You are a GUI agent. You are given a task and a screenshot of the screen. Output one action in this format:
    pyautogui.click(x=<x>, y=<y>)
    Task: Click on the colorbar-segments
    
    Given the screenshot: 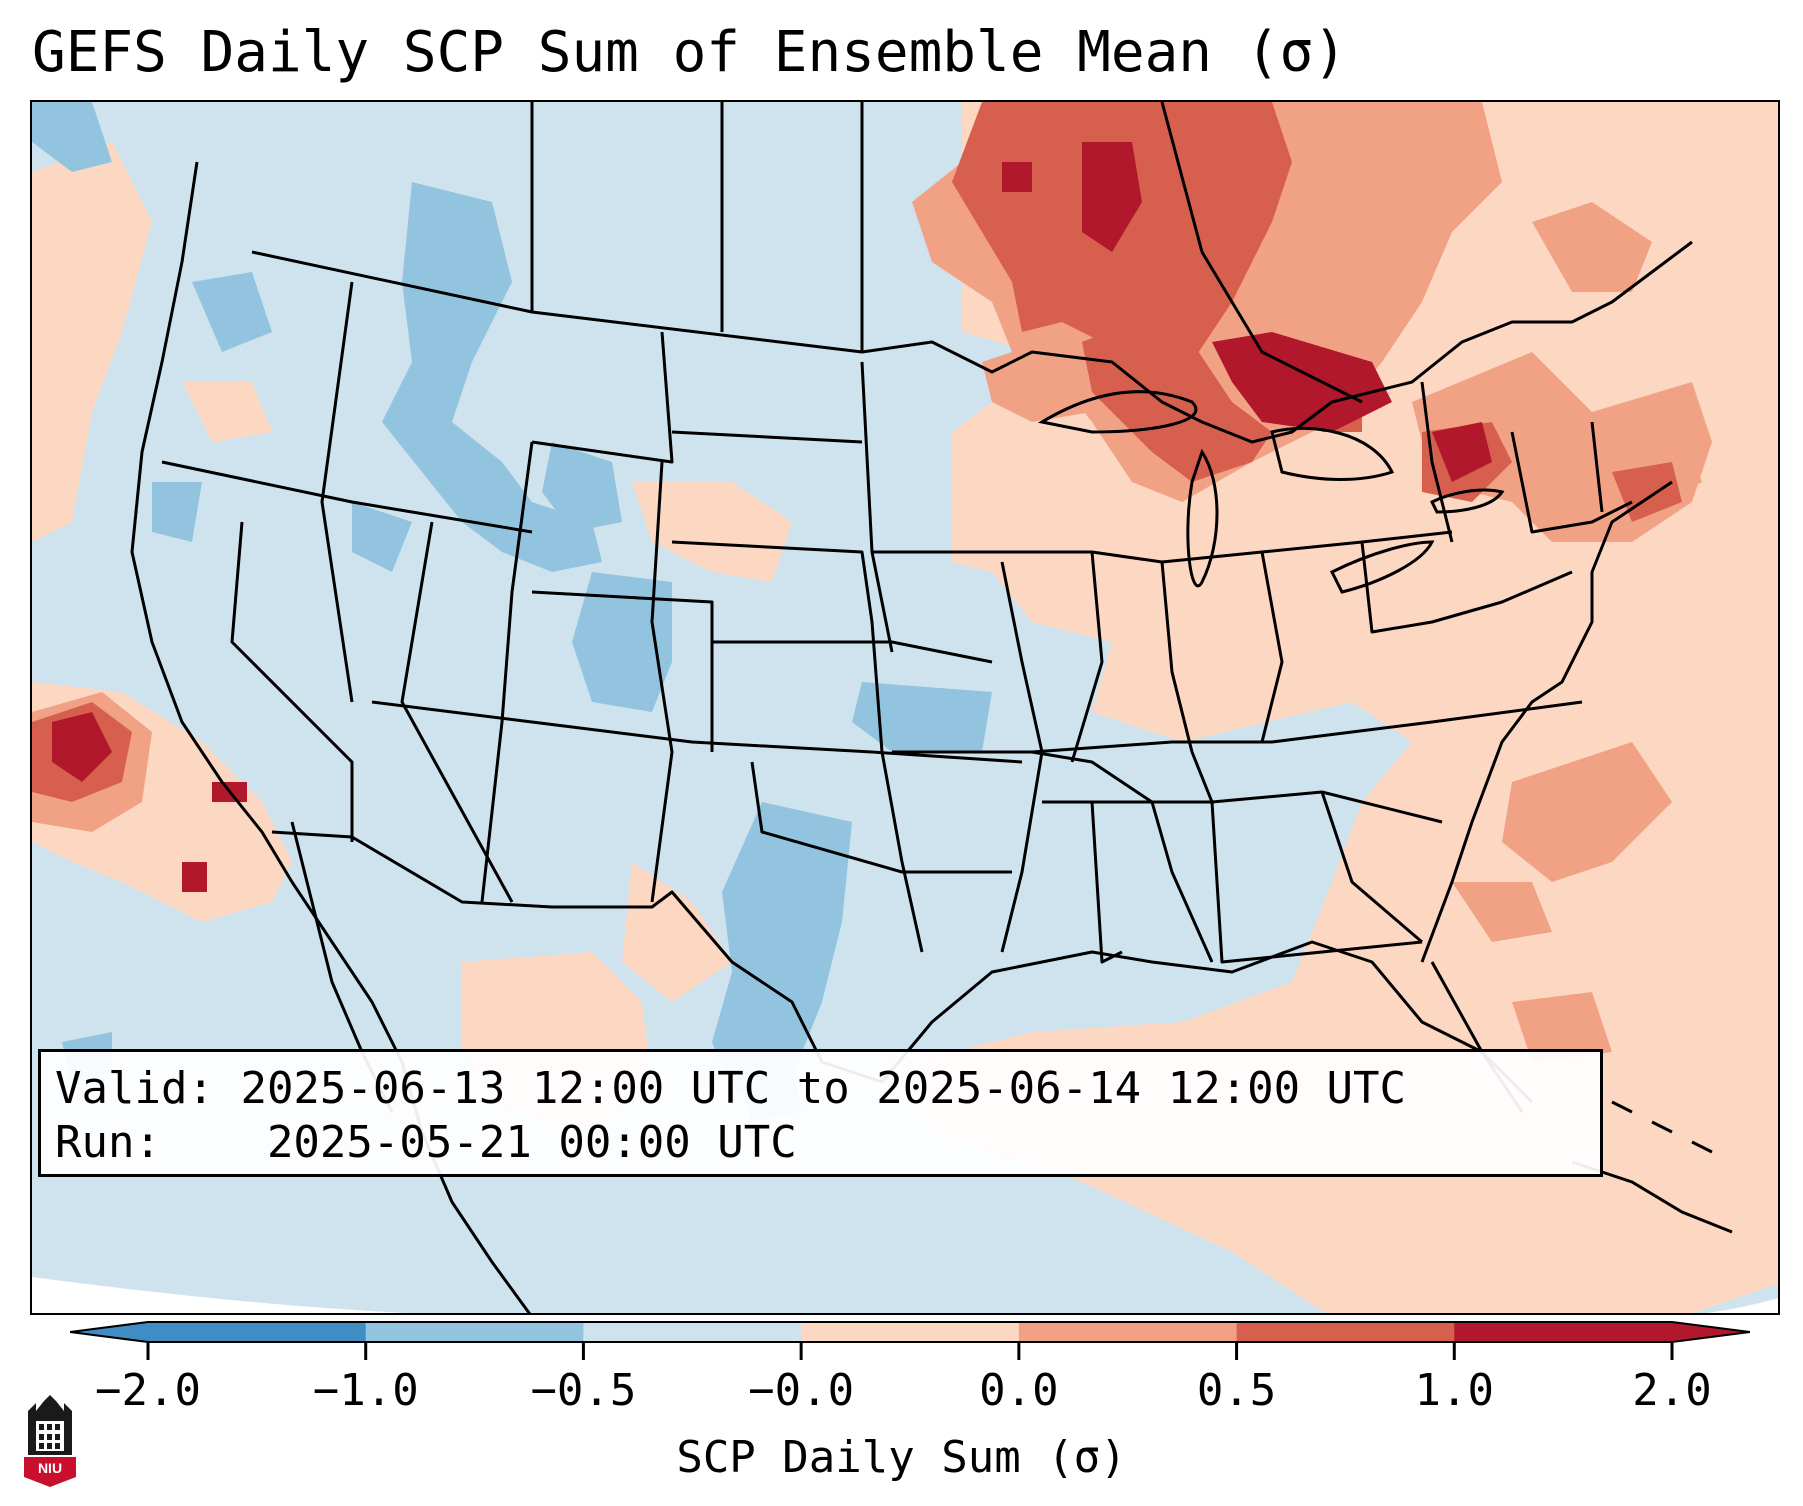 What is the action you would take?
    pyautogui.click(x=910, y=1332)
    